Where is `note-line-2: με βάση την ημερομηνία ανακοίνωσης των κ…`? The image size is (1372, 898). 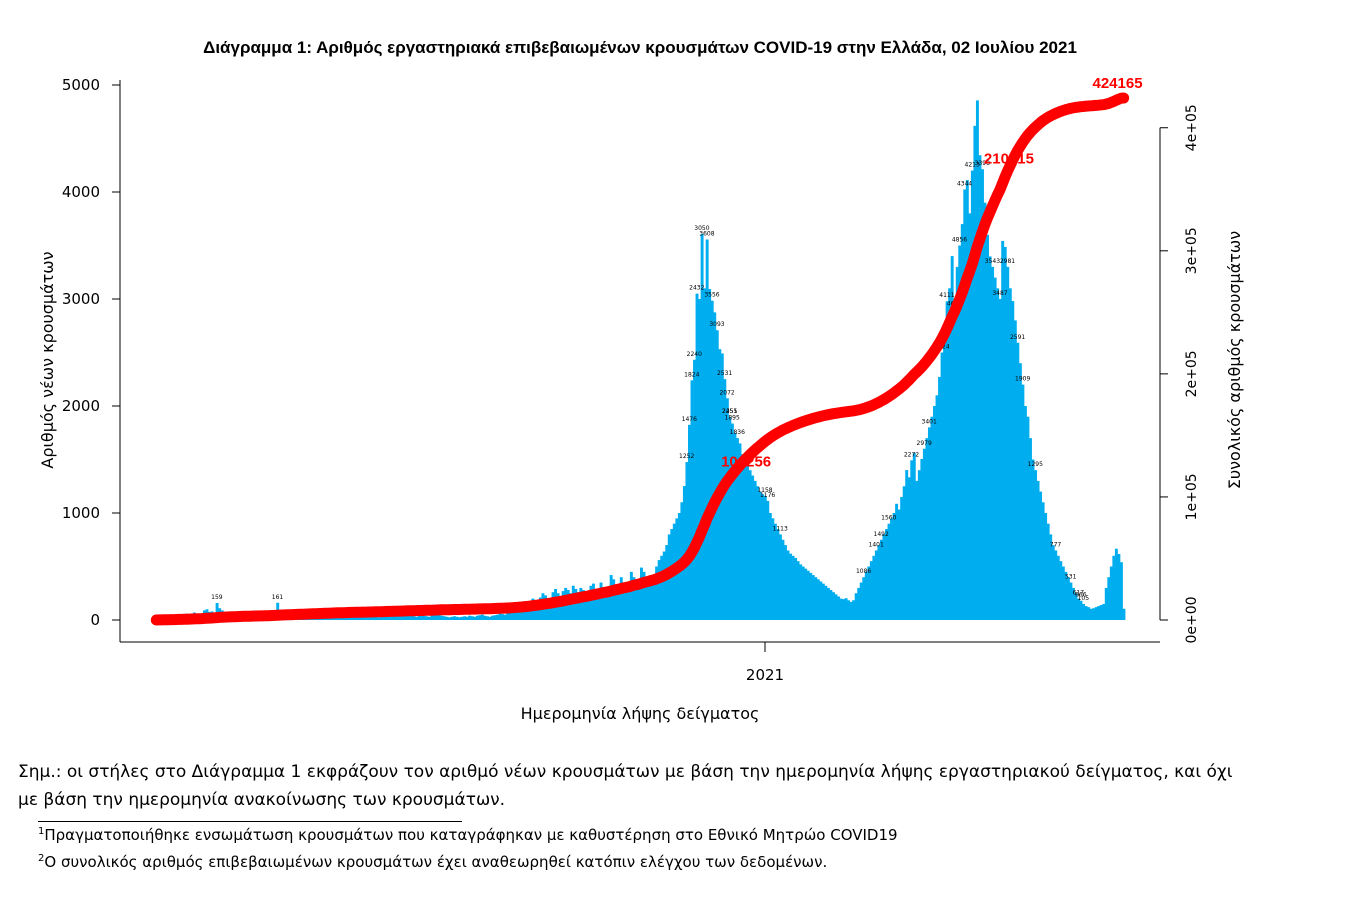
note-line-2: με βάση την ημερομηνία ανακοίνωσης των κ… is located at coordinates (262, 800).